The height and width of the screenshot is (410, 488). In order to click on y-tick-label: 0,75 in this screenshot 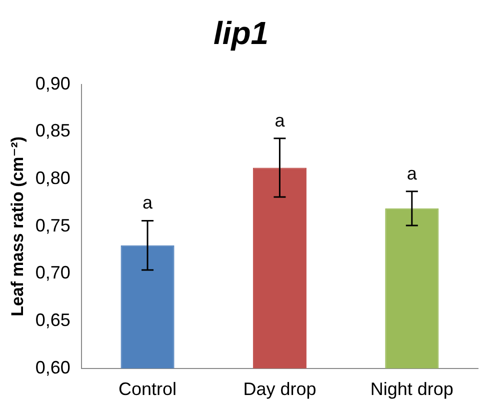, I will do `click(52, 225)`.